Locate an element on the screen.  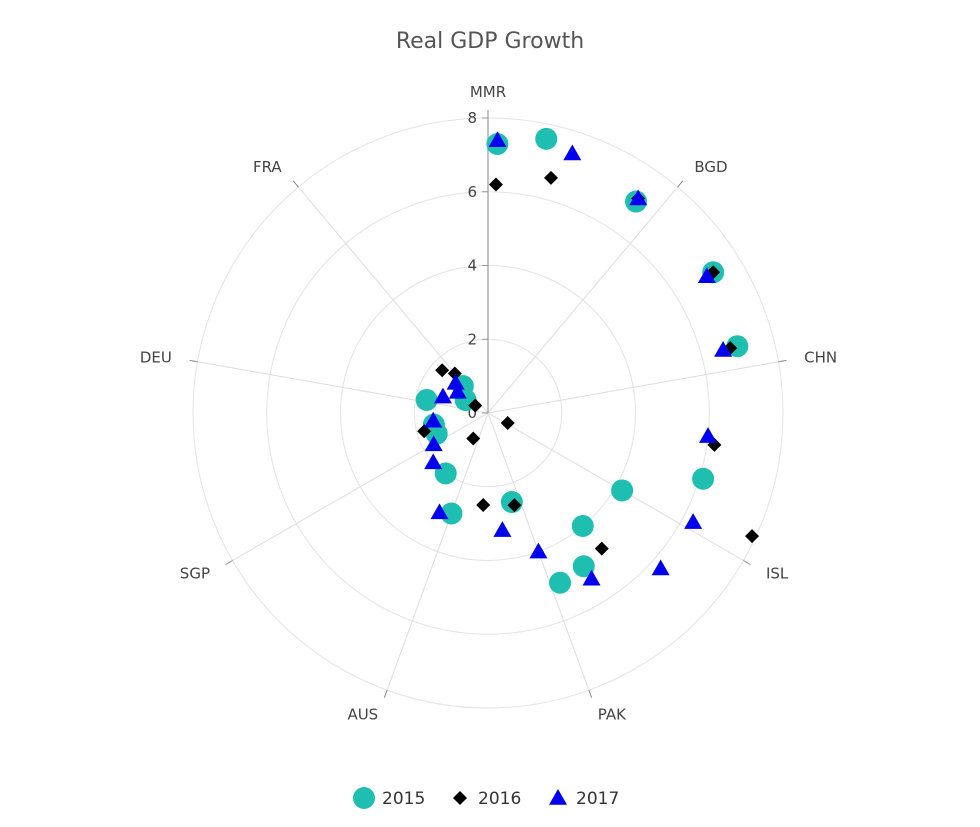
spoke-chn is located at coordinates (633, 387).